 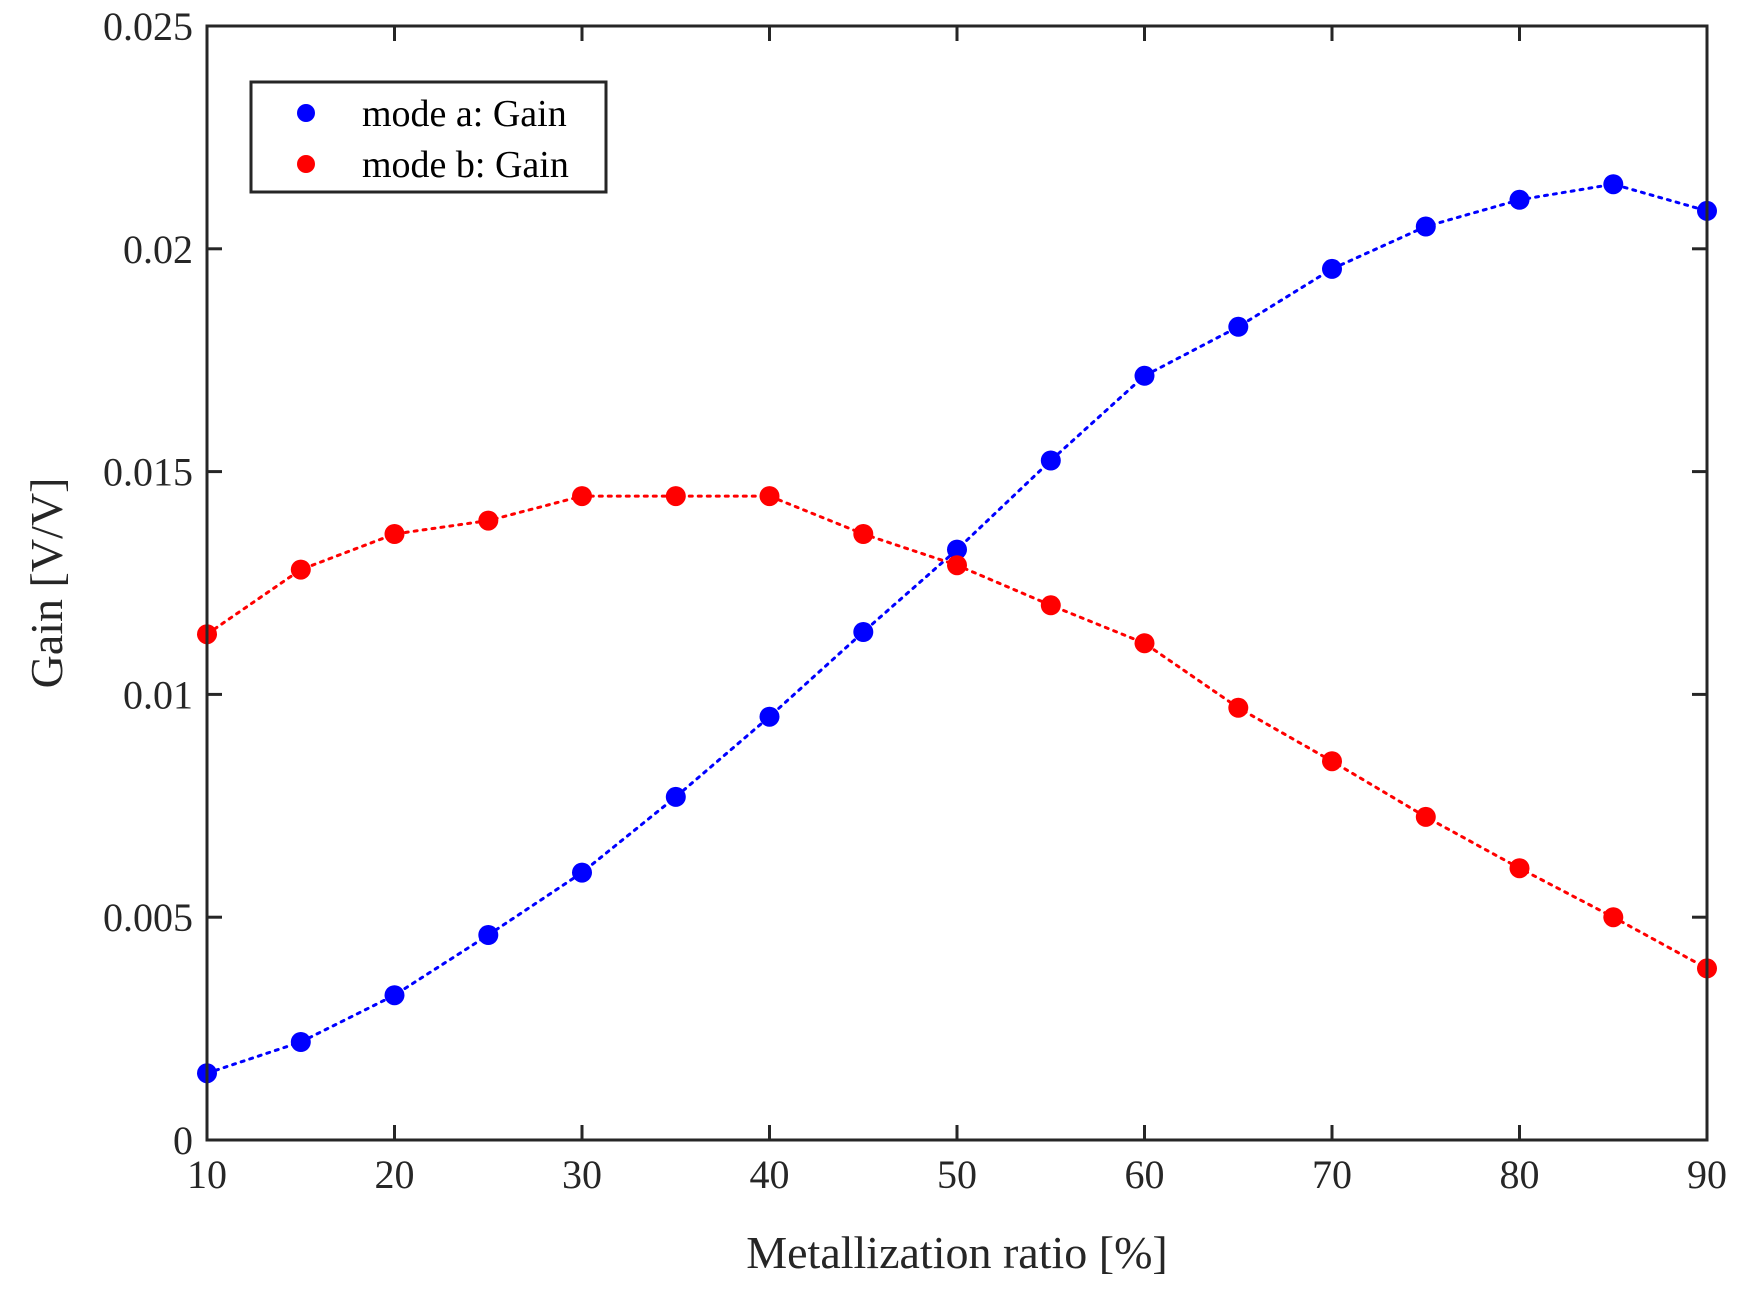 I want to click on y-tick-label: 0.005, so click(x=148, y=917).